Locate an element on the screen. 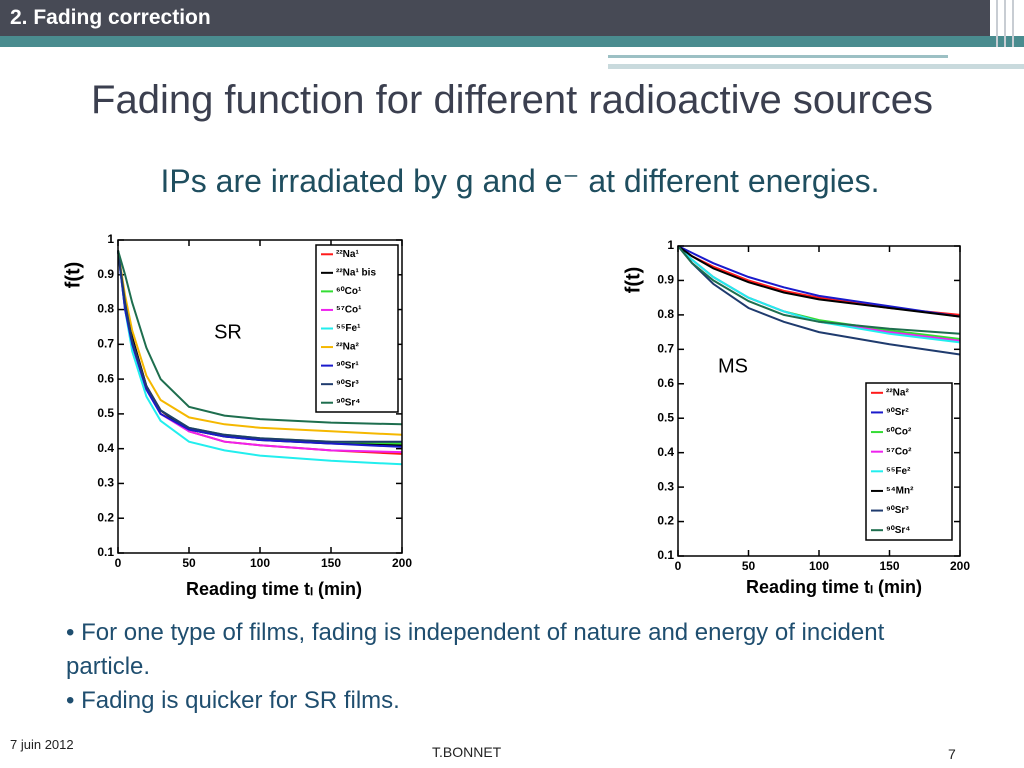 The width and height of the screenshot is (1024, 768). legend-label: ⁵⁵Fe² is located at coordinates (898, 471).